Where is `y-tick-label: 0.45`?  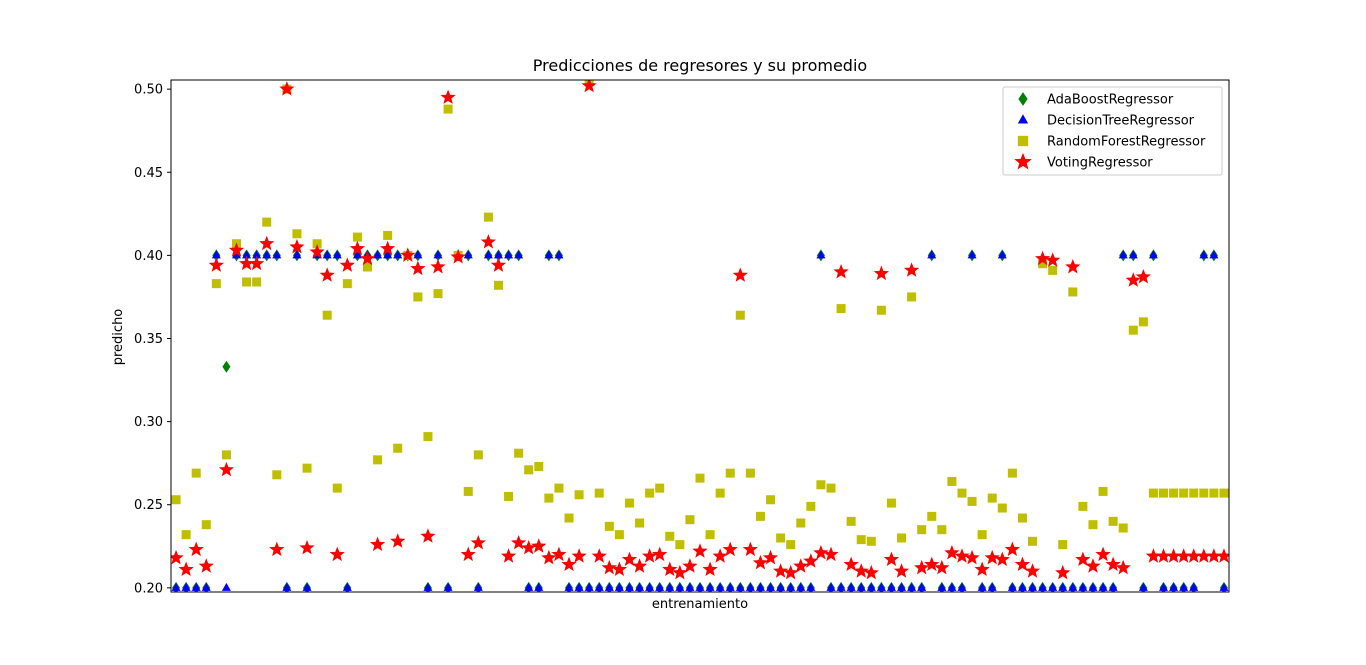 y-tick-label: 0.45 is located at coordinates (148, 173).